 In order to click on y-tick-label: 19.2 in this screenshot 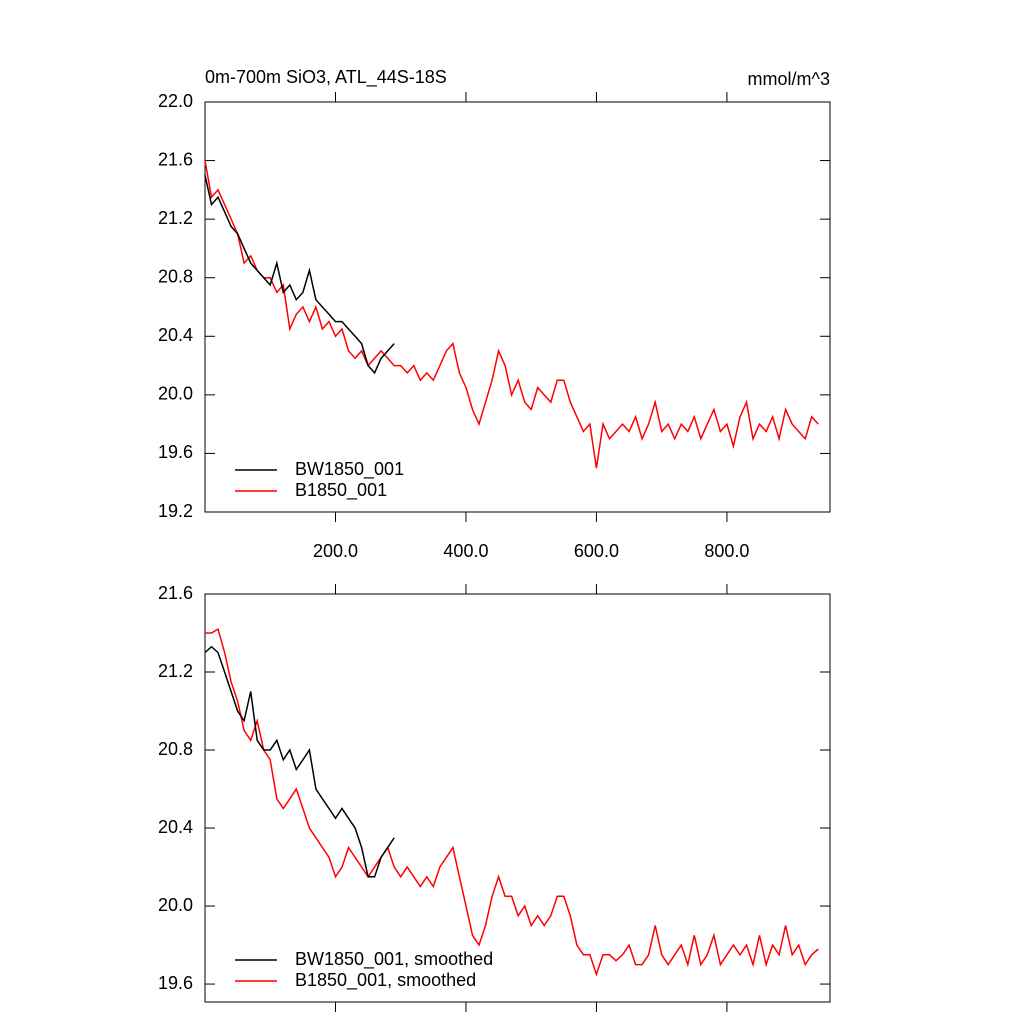, I will do `click(175, 511)`.